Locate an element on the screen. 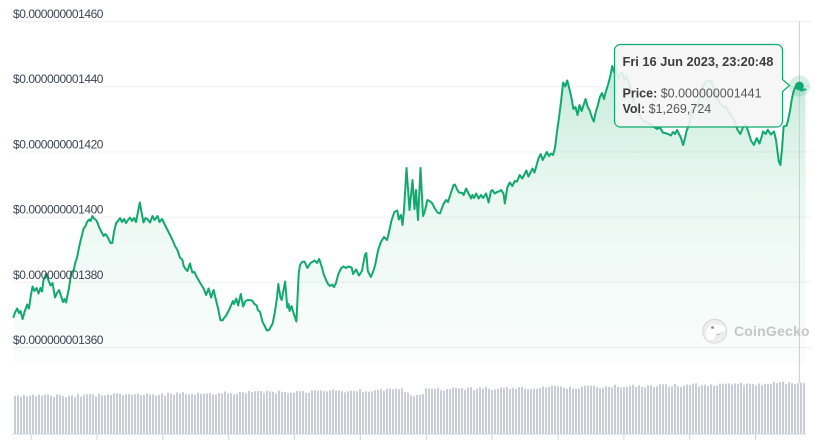  svg-text: $0.000000001360 is located at coordinates (58, 340).